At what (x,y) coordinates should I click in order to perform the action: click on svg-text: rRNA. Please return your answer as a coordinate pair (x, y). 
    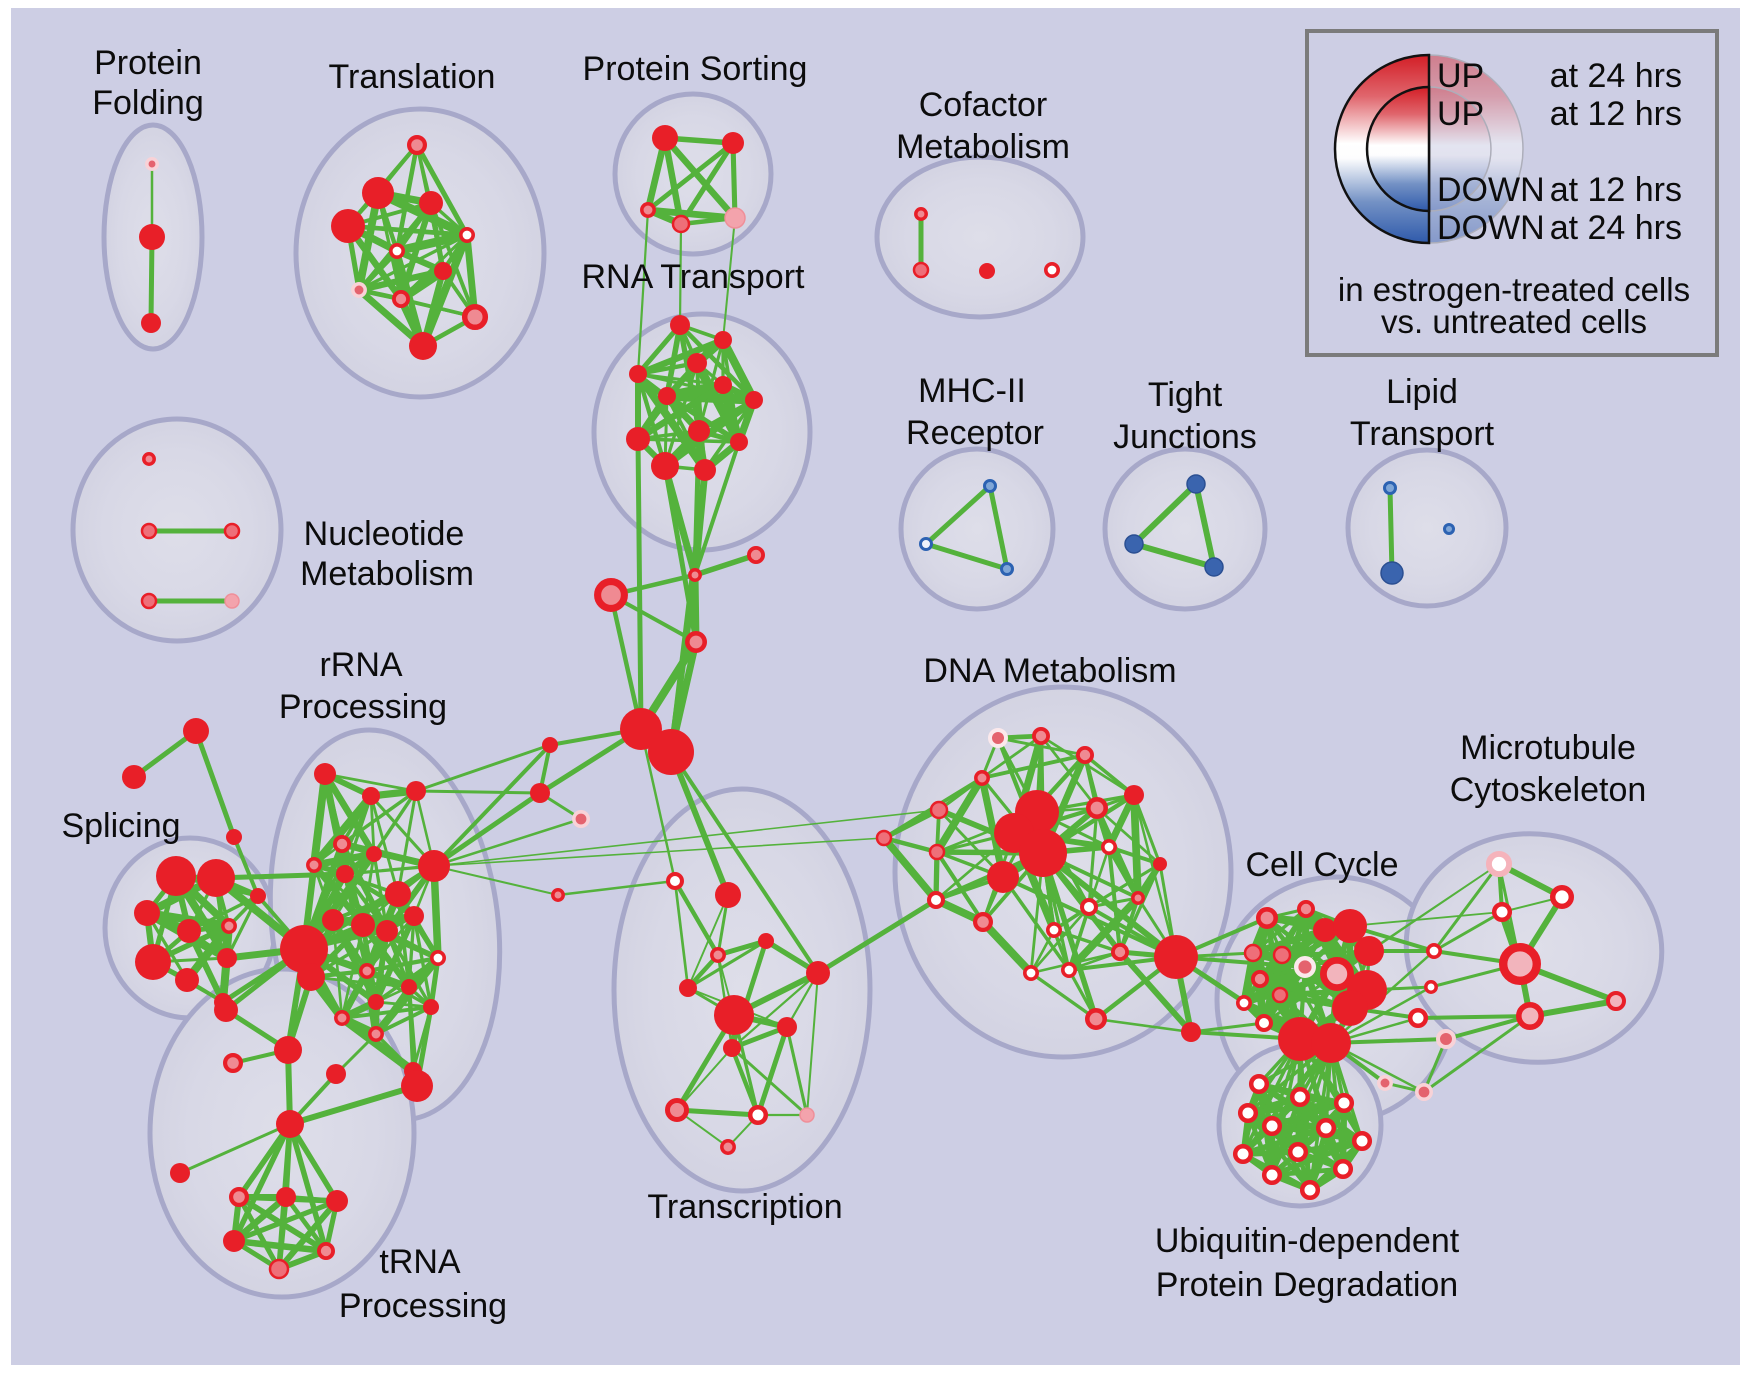
    Looking at the image, I should click on (360, 665).